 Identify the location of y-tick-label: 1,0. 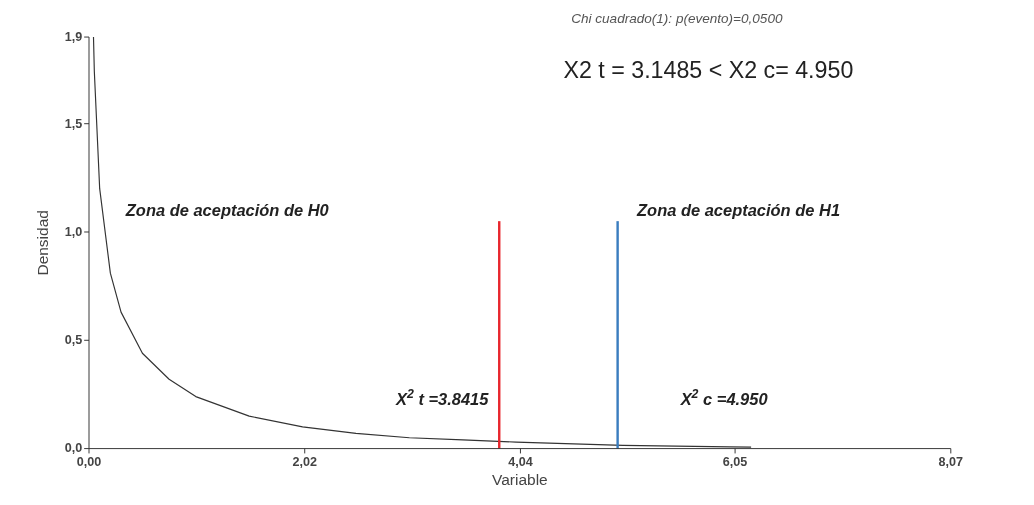
(73, 231).